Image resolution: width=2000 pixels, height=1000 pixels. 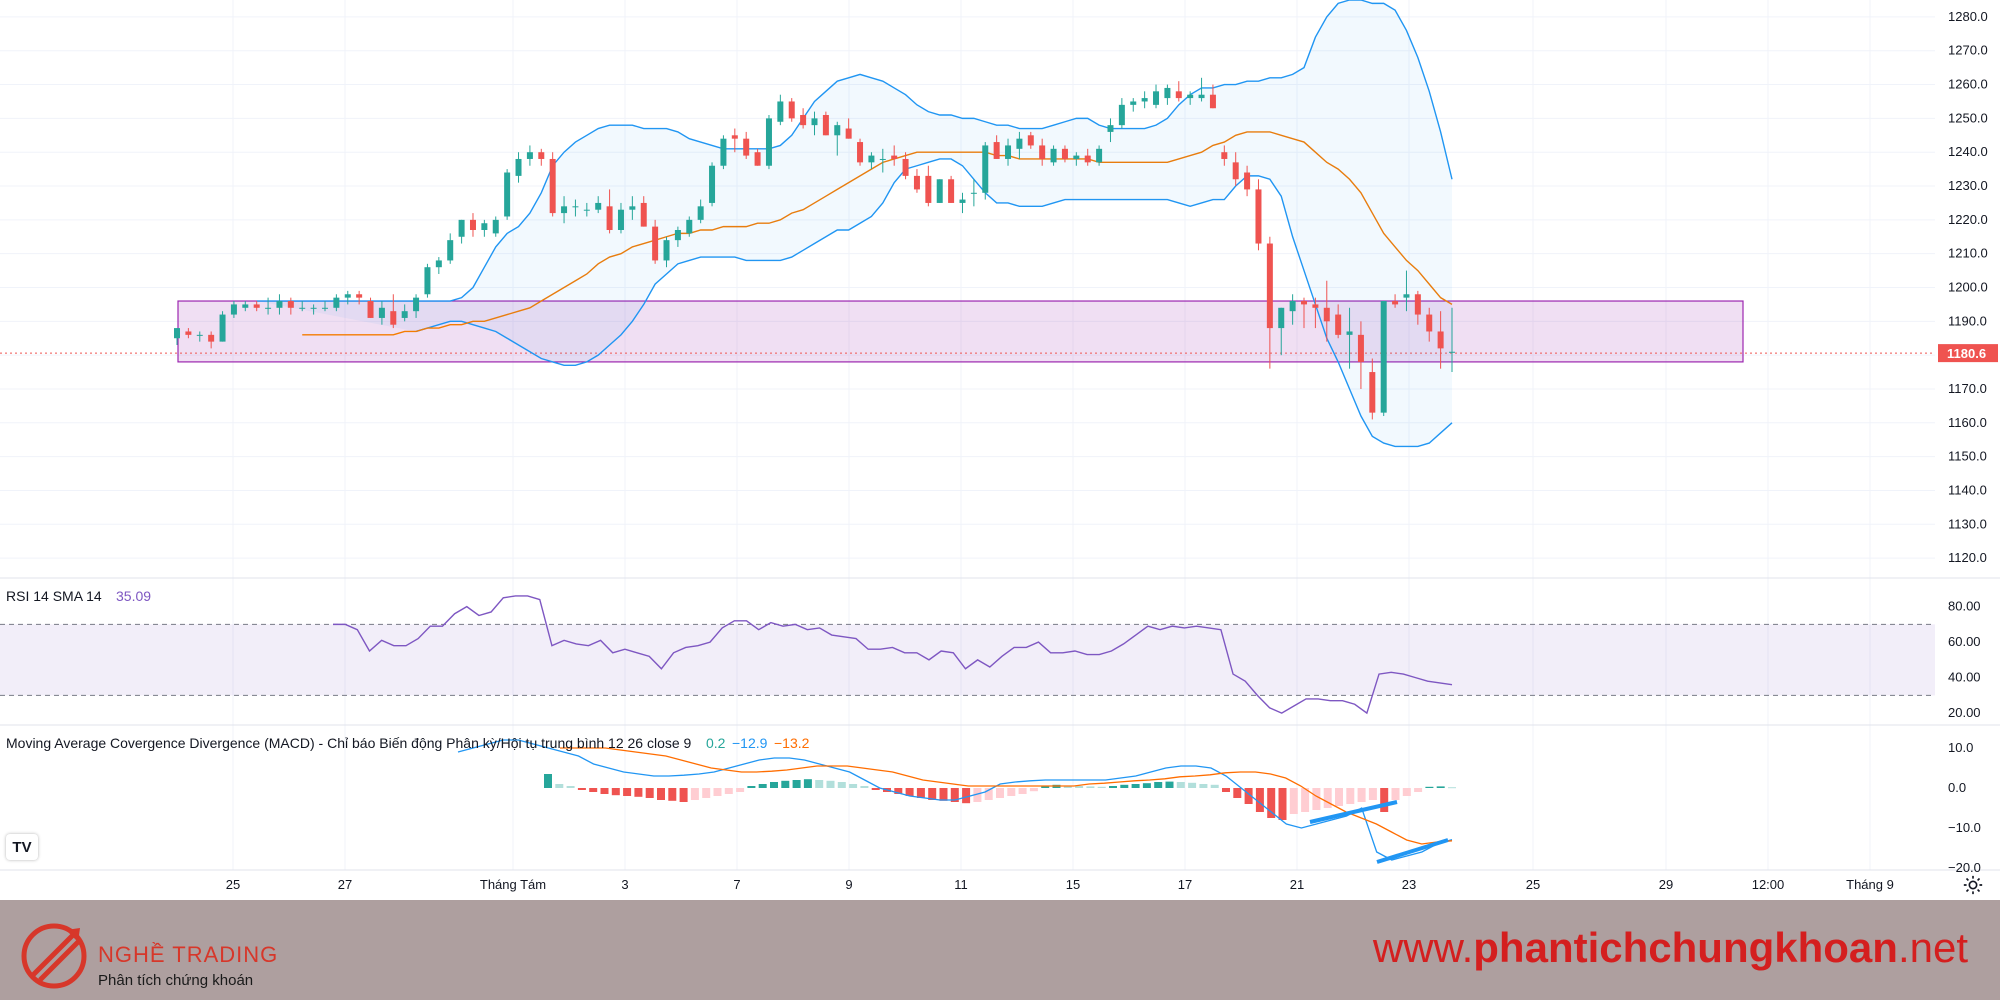 I want to click on time-tick-label: 15, so click(x=1073, y=884).